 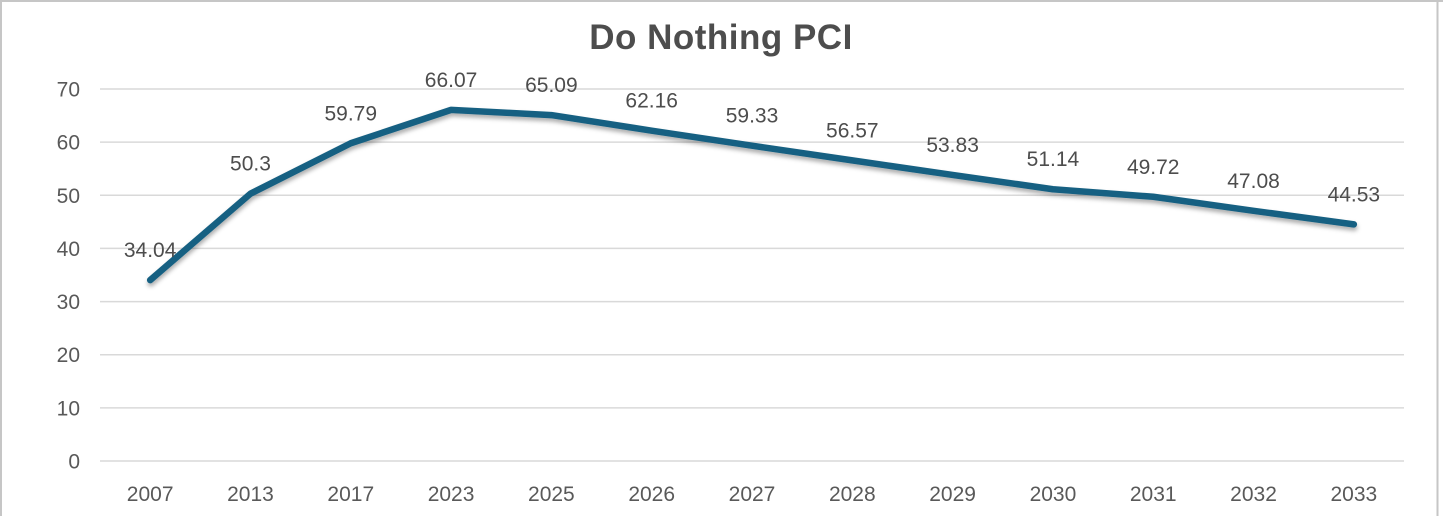 I want to click on x-axis-tick-label: 2027, so click(x=752, y=494).